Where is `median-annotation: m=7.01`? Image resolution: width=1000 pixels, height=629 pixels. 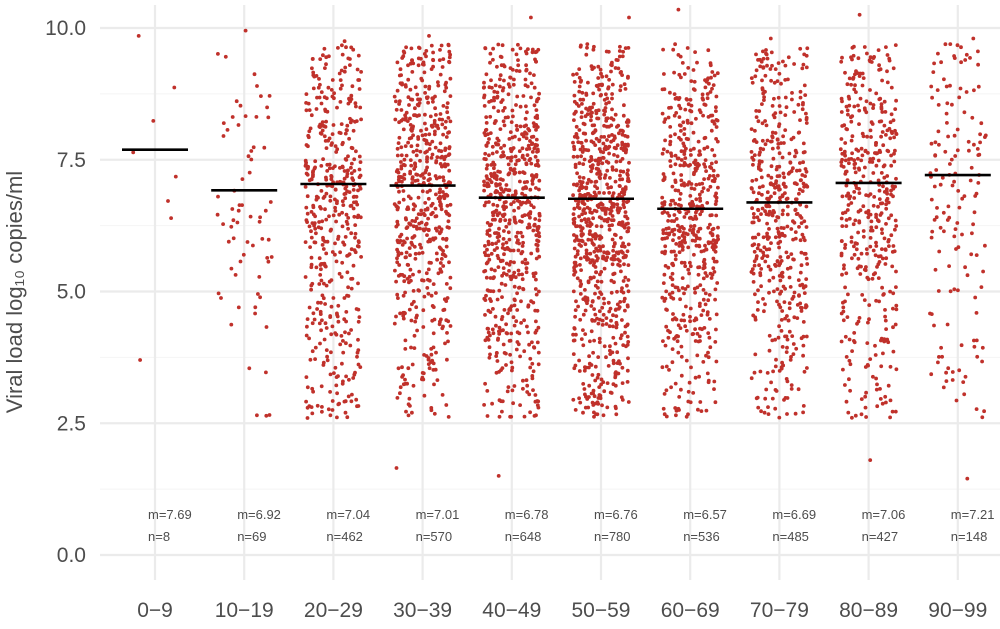 median-annotation: m=7.01 is located at coordinates (438, 514).